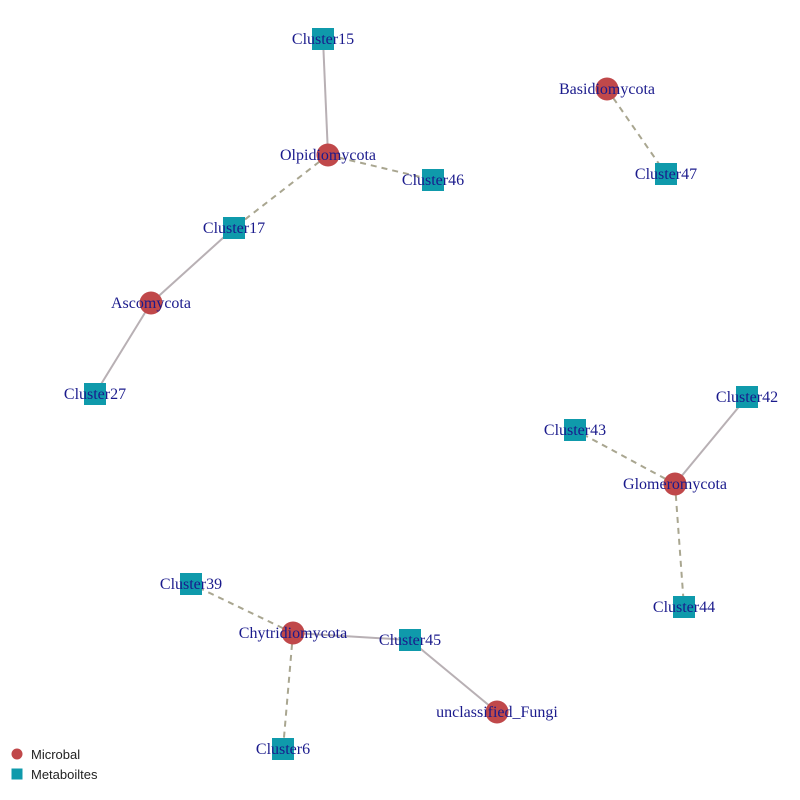 Image resolution: width=800 pixels, height=800 pixels. What do you see at coordinates (17, 754) in the screenshot?
I see `legend-microbial-marker` at bounding box center [17, 754].